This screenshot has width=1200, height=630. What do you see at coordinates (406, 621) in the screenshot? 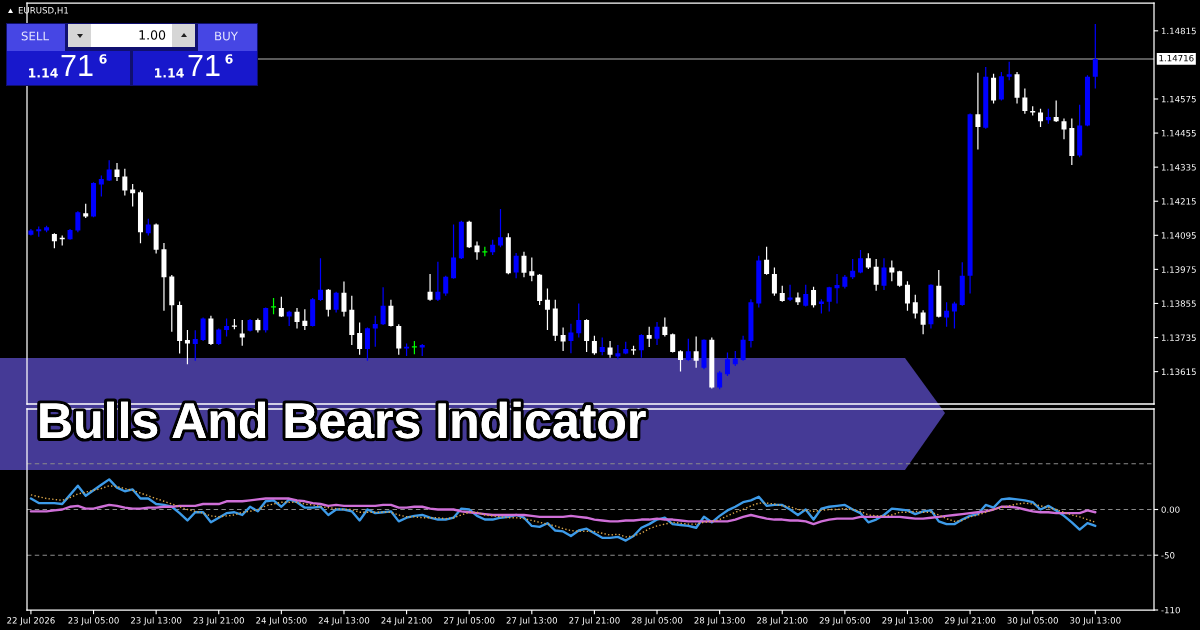
I see `x-tick-label: 24 Jul 21:00` at bounding box center [406, 621].